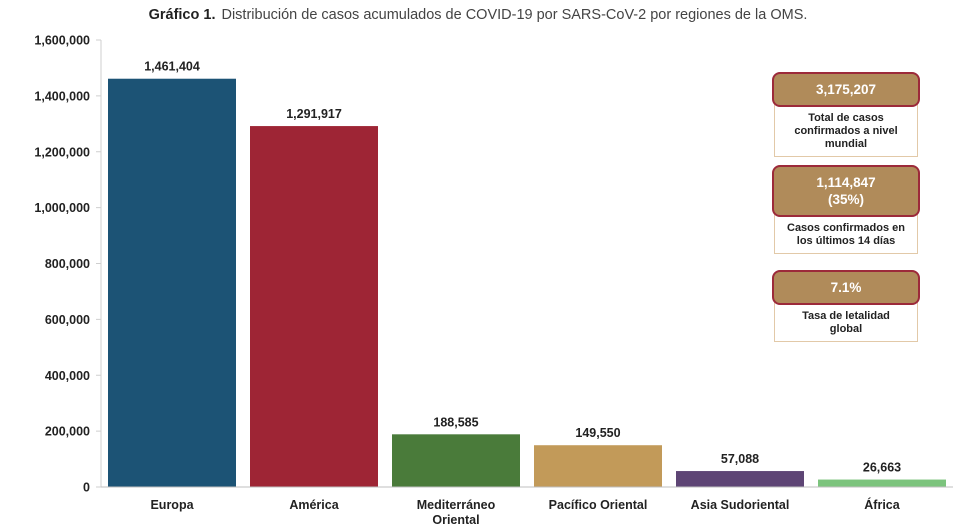  I want to click on x-tick-label: América, so click(314, 505).